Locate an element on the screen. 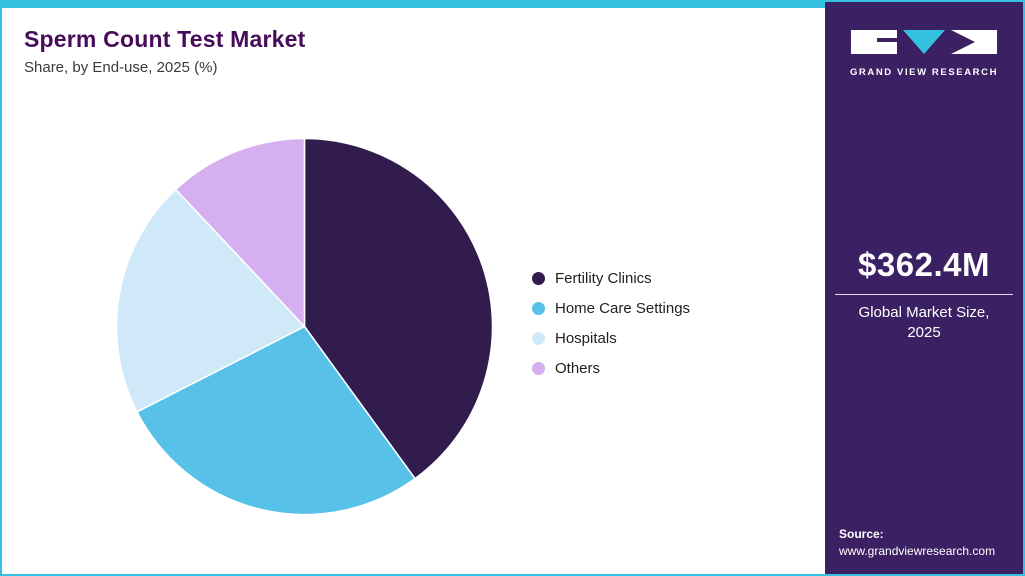 Image resolution: width=1025 pixels, height=576 pixels. pie-slice-fertility-clinics is located at coordinates (398, 308).